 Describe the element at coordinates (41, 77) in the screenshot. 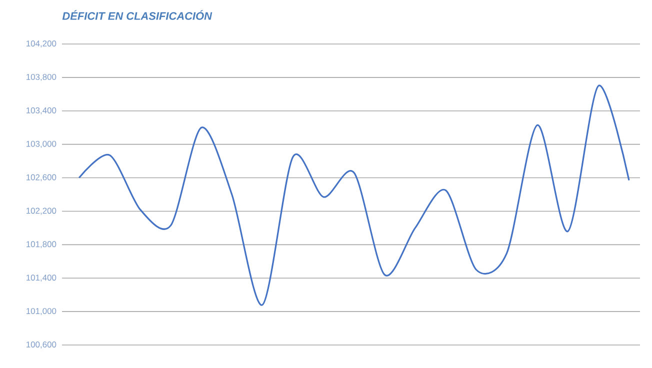

I see `y-tick-label: 103,800` at that location.